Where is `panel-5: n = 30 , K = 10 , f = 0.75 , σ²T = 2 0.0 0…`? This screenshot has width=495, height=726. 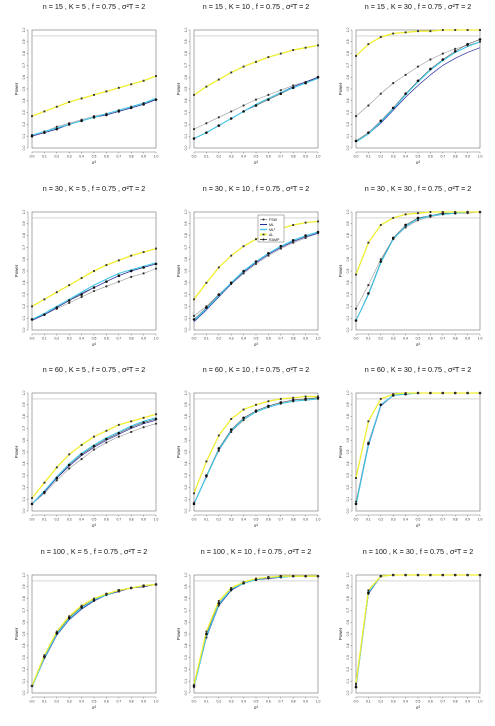
panel-5: n = 30 , K = 10 , f = 0.75 , σ²T = 2 0.0 0… is located at coordinates (248, 265).